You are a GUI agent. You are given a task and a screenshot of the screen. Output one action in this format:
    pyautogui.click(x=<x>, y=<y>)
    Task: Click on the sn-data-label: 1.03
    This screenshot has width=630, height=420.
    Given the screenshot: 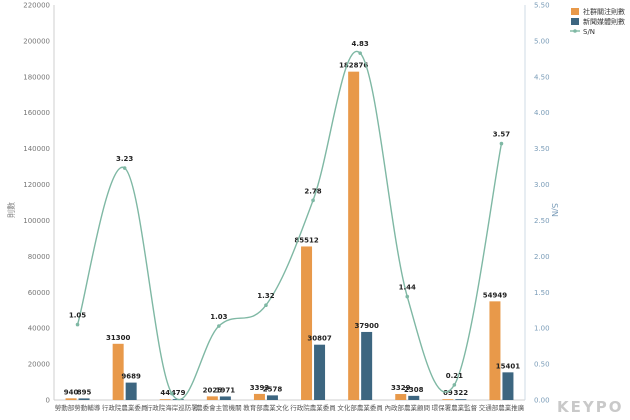 What is the action you would take?
    pyautogui.click(x=218, y=317)
    